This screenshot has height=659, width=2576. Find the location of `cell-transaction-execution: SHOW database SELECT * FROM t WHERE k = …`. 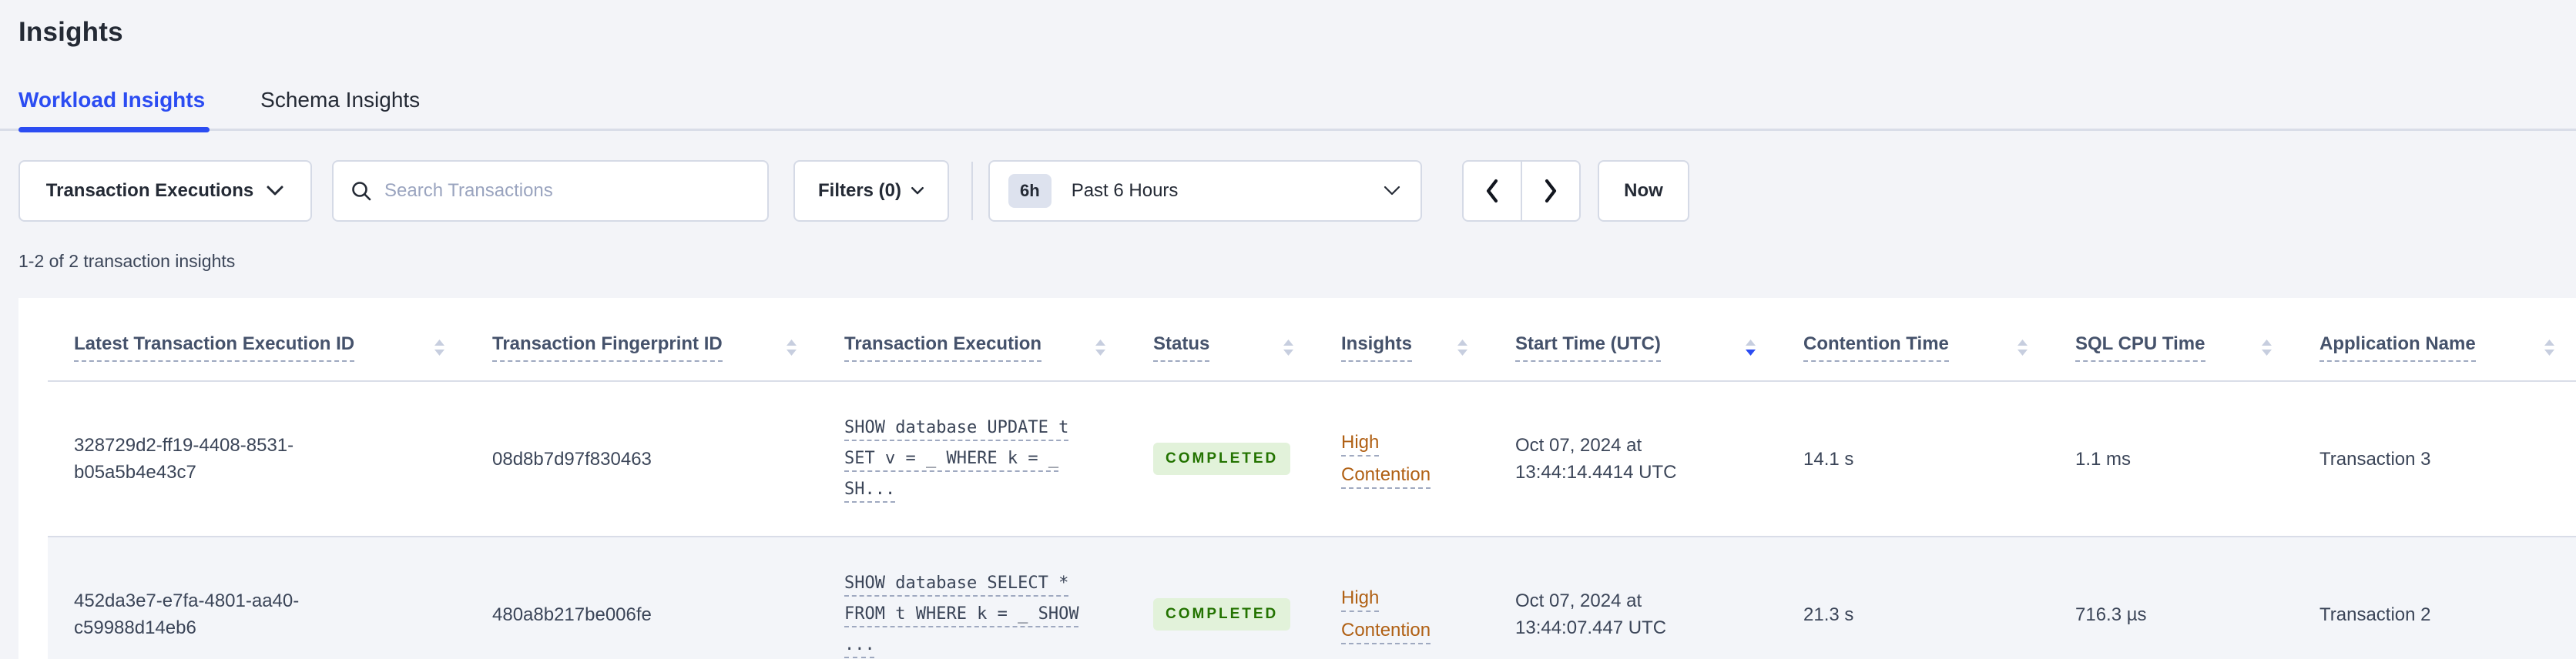

cell-transaction-execution: SHOW database SELECT * FROM t WHERE k = … is located at coordinates (972, 597).